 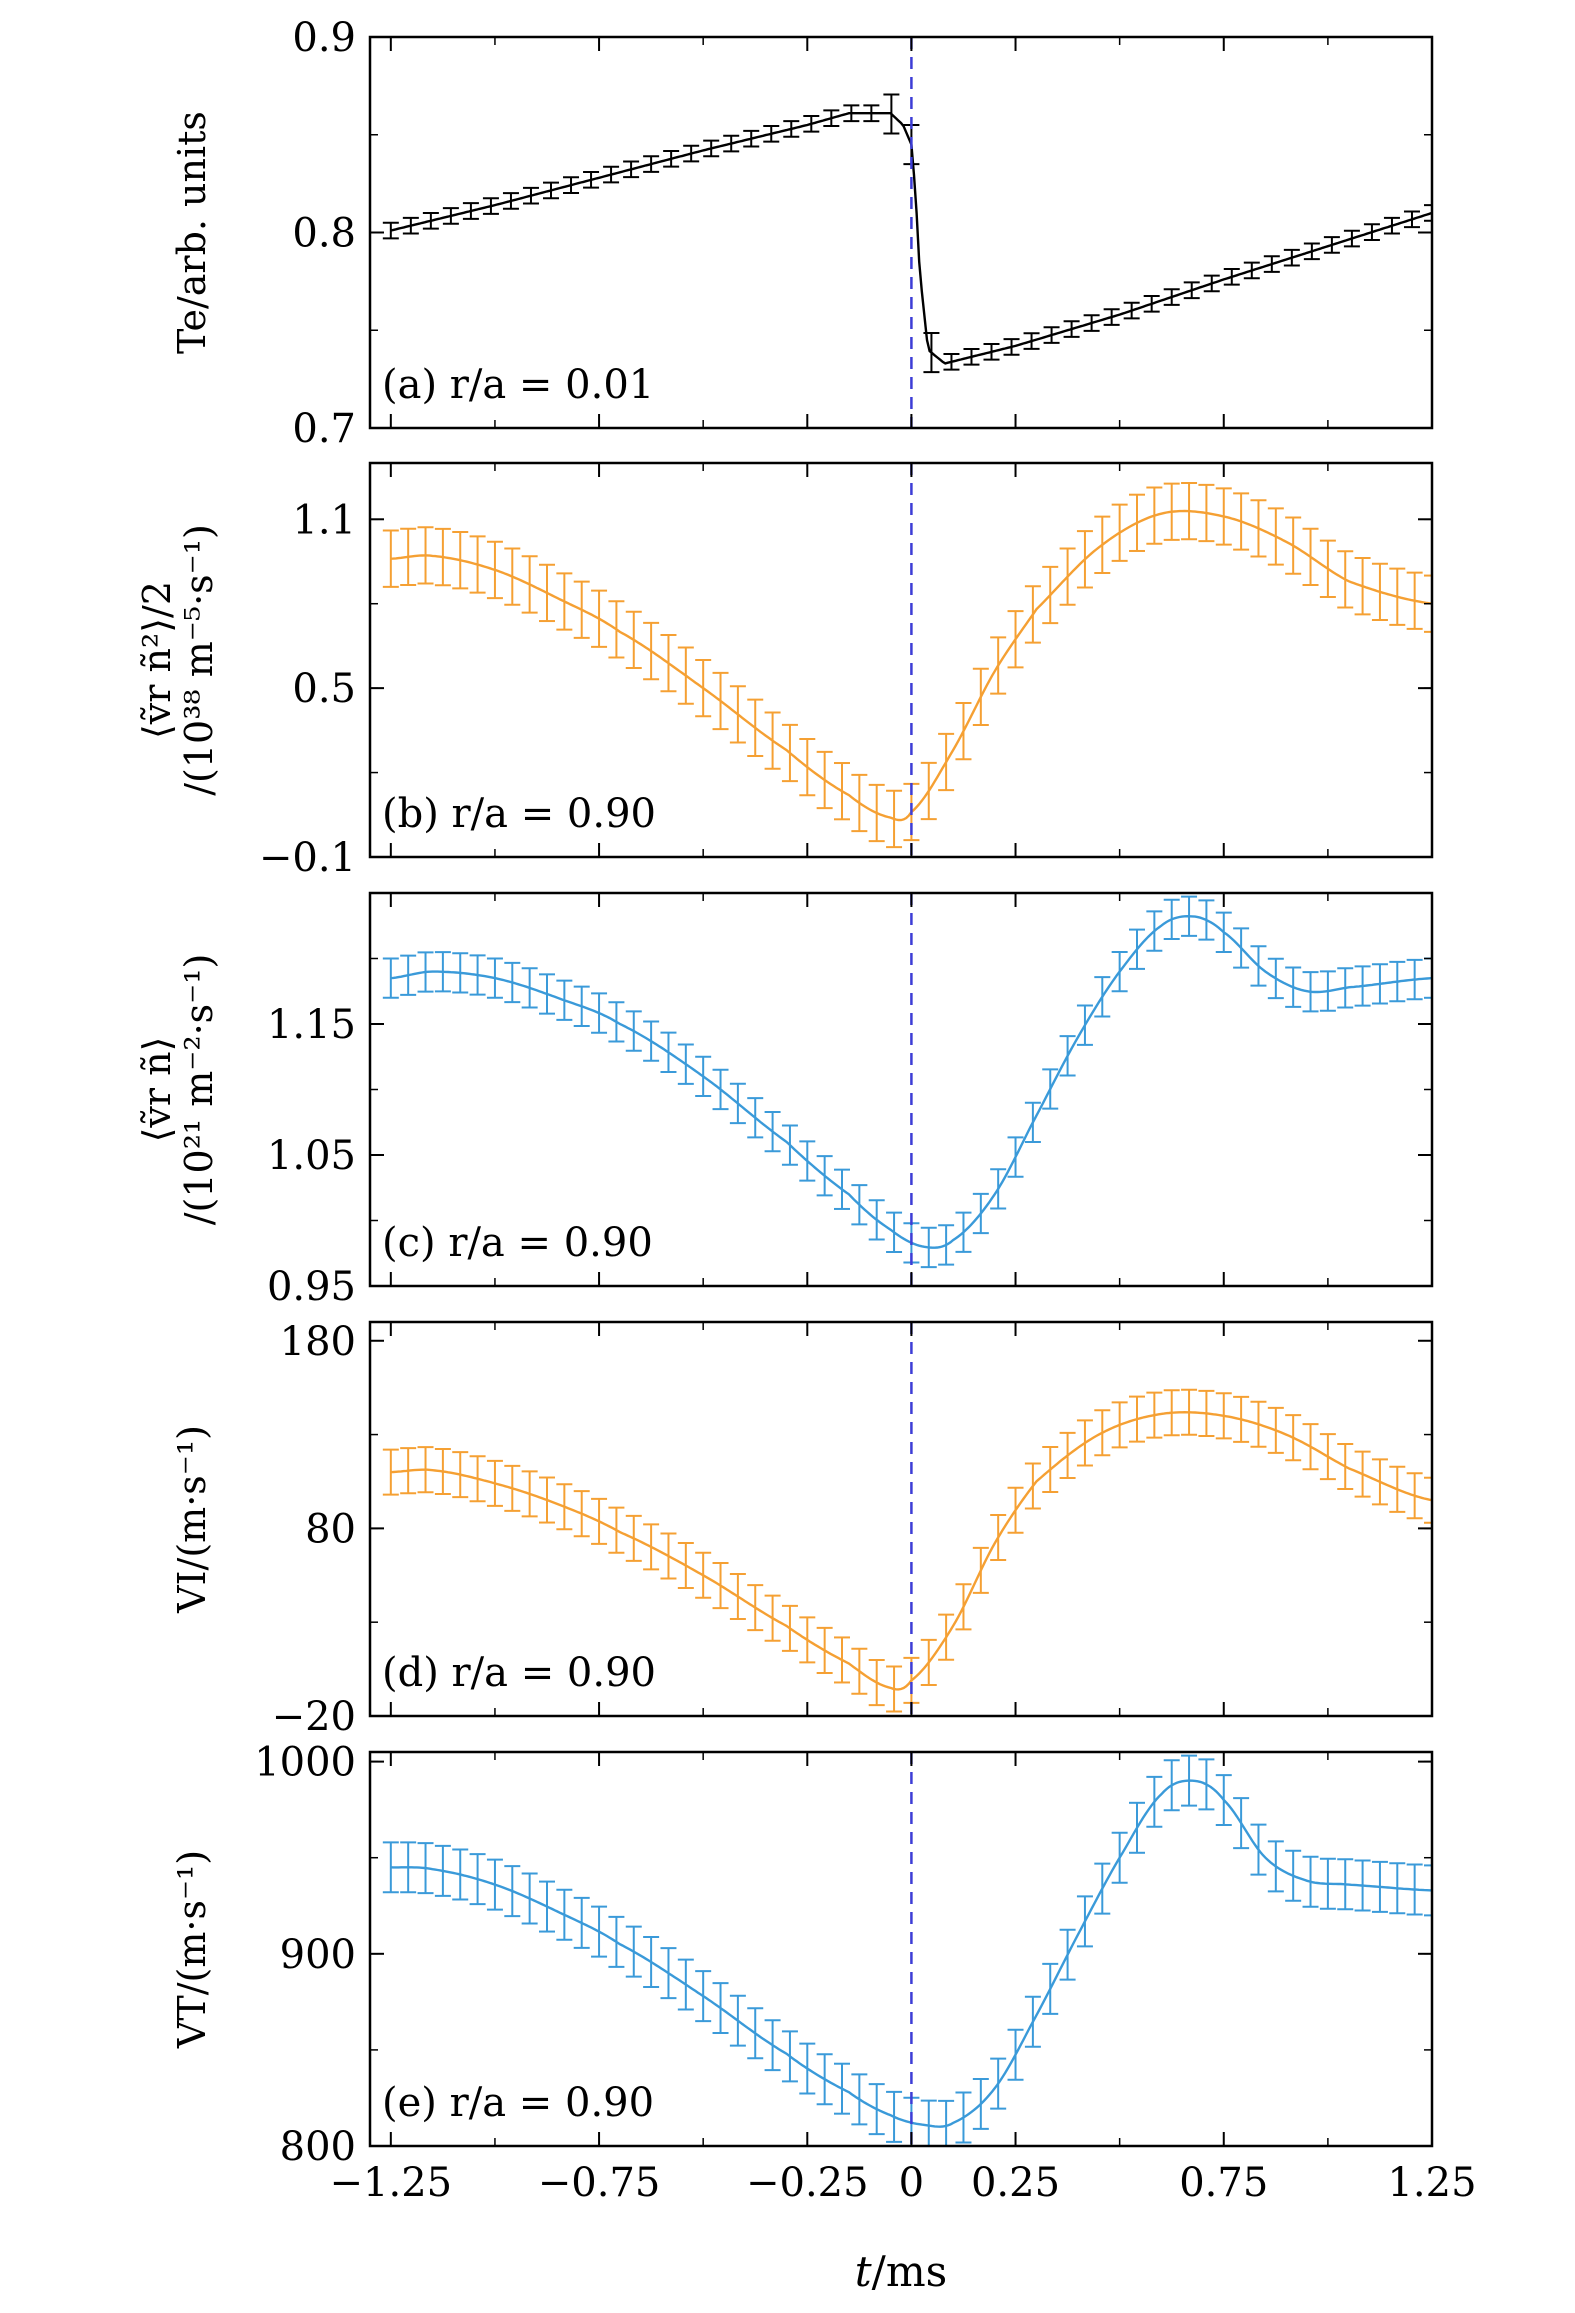 I want to click on y-tick-label: 80, so click(x=330, y=1529).